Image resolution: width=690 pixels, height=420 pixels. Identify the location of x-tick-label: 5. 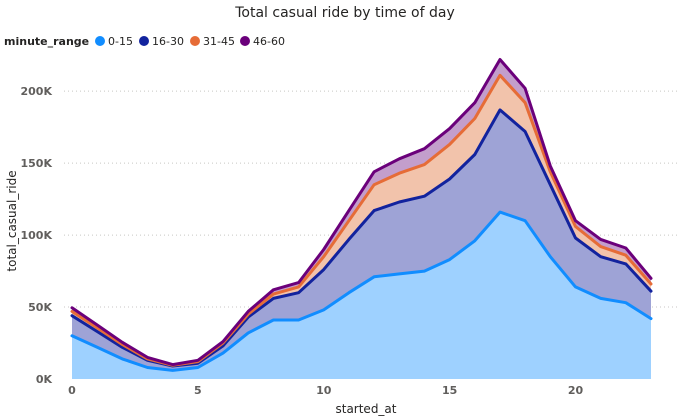
(198, 390).